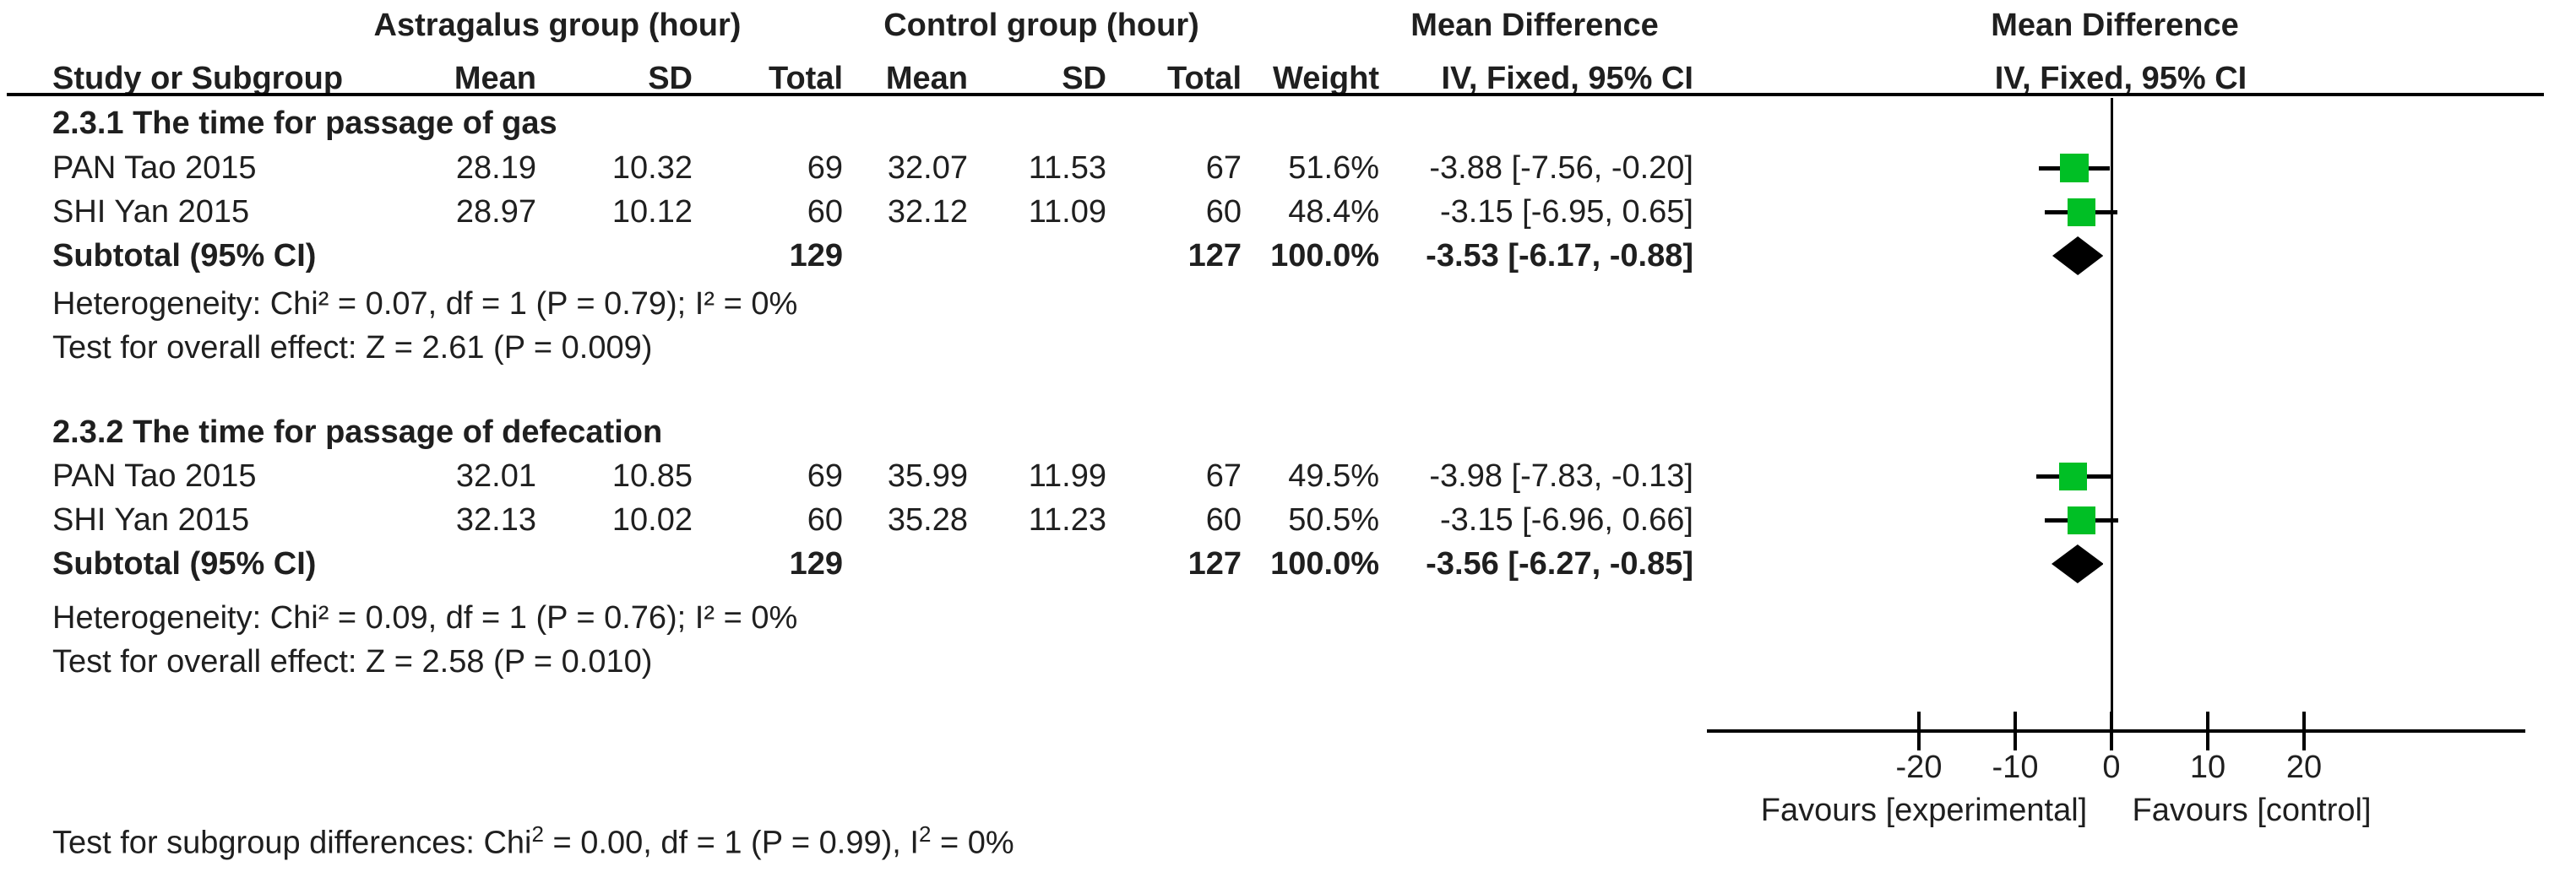  Describe the element at coordinates (652, 520) in the screenshot. I see `sd-experimental: 10.02` at that location.